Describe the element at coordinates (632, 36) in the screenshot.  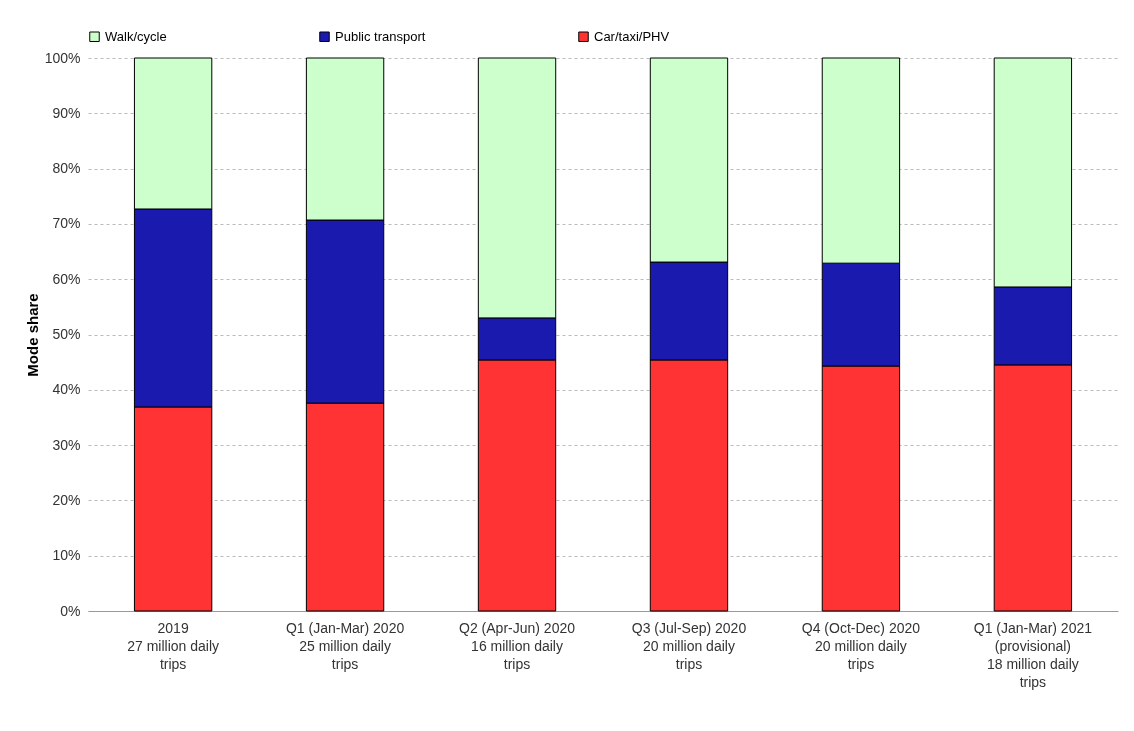
I see `legend-label: Car/taxi/PHV` at that location.